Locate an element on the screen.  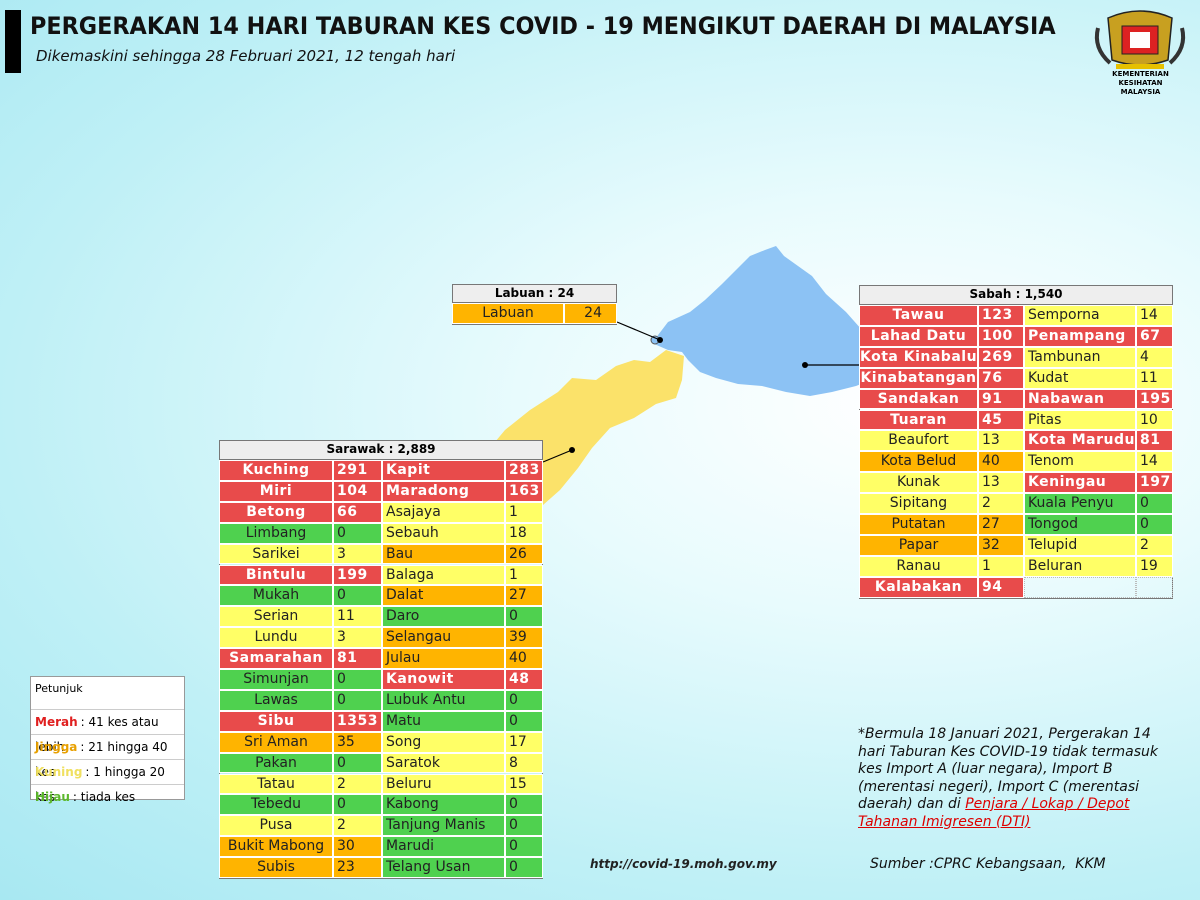
case-count: 199 is located at coordinates (357, 575).